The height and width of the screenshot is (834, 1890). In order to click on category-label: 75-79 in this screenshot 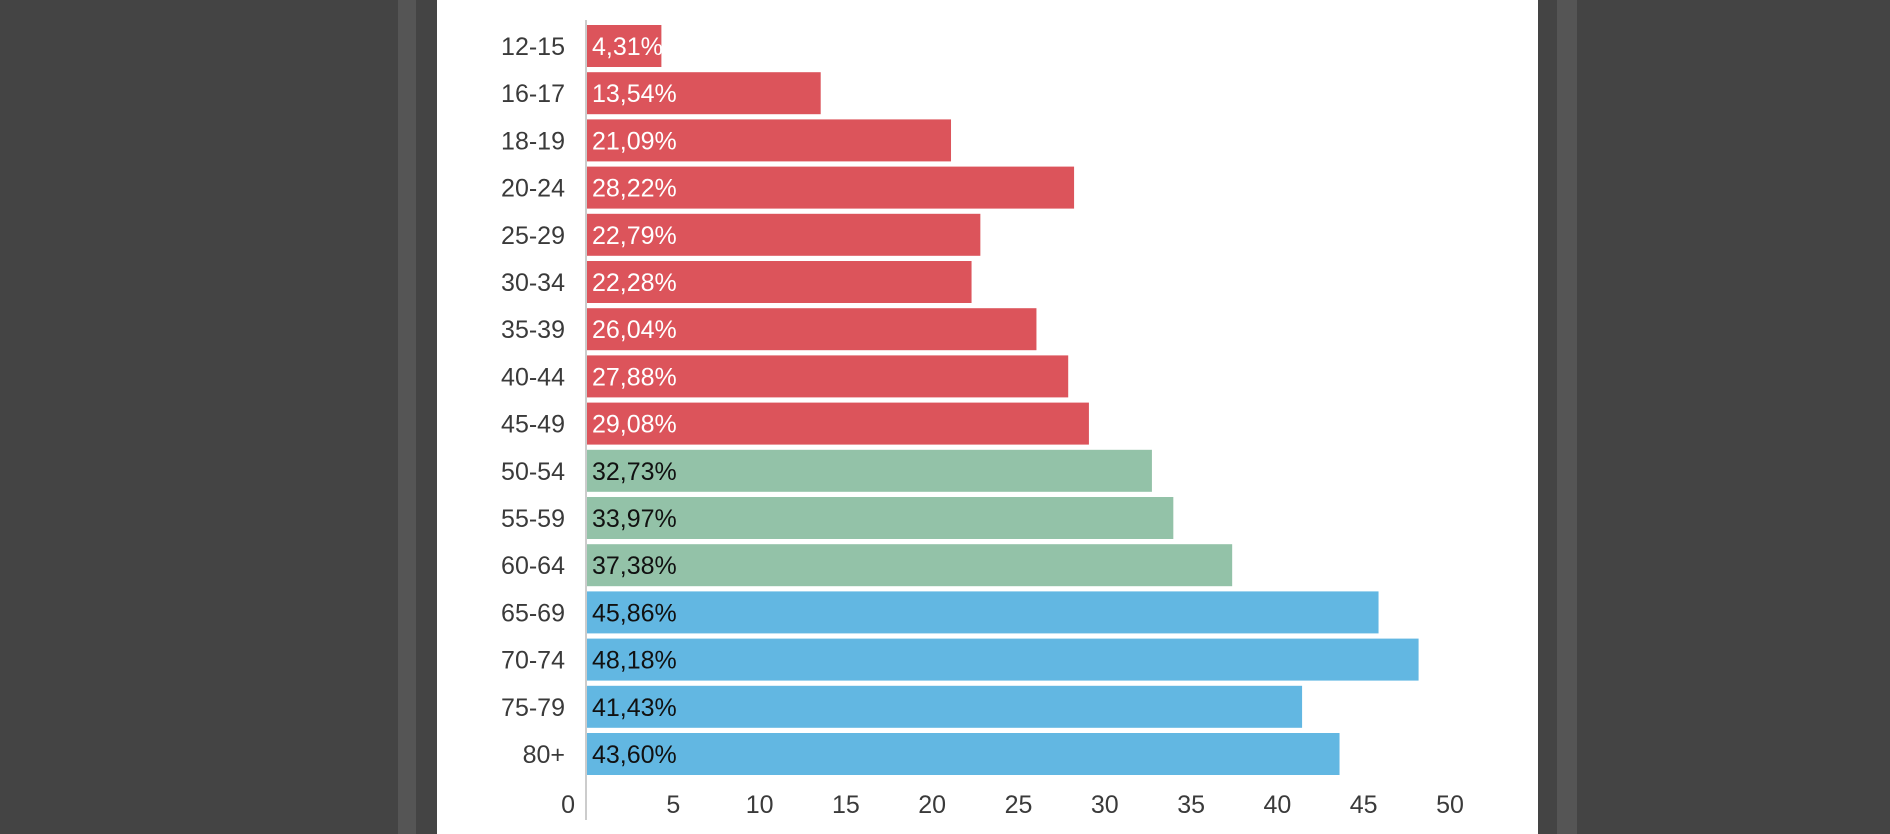, I will do `click(533, 708)`.